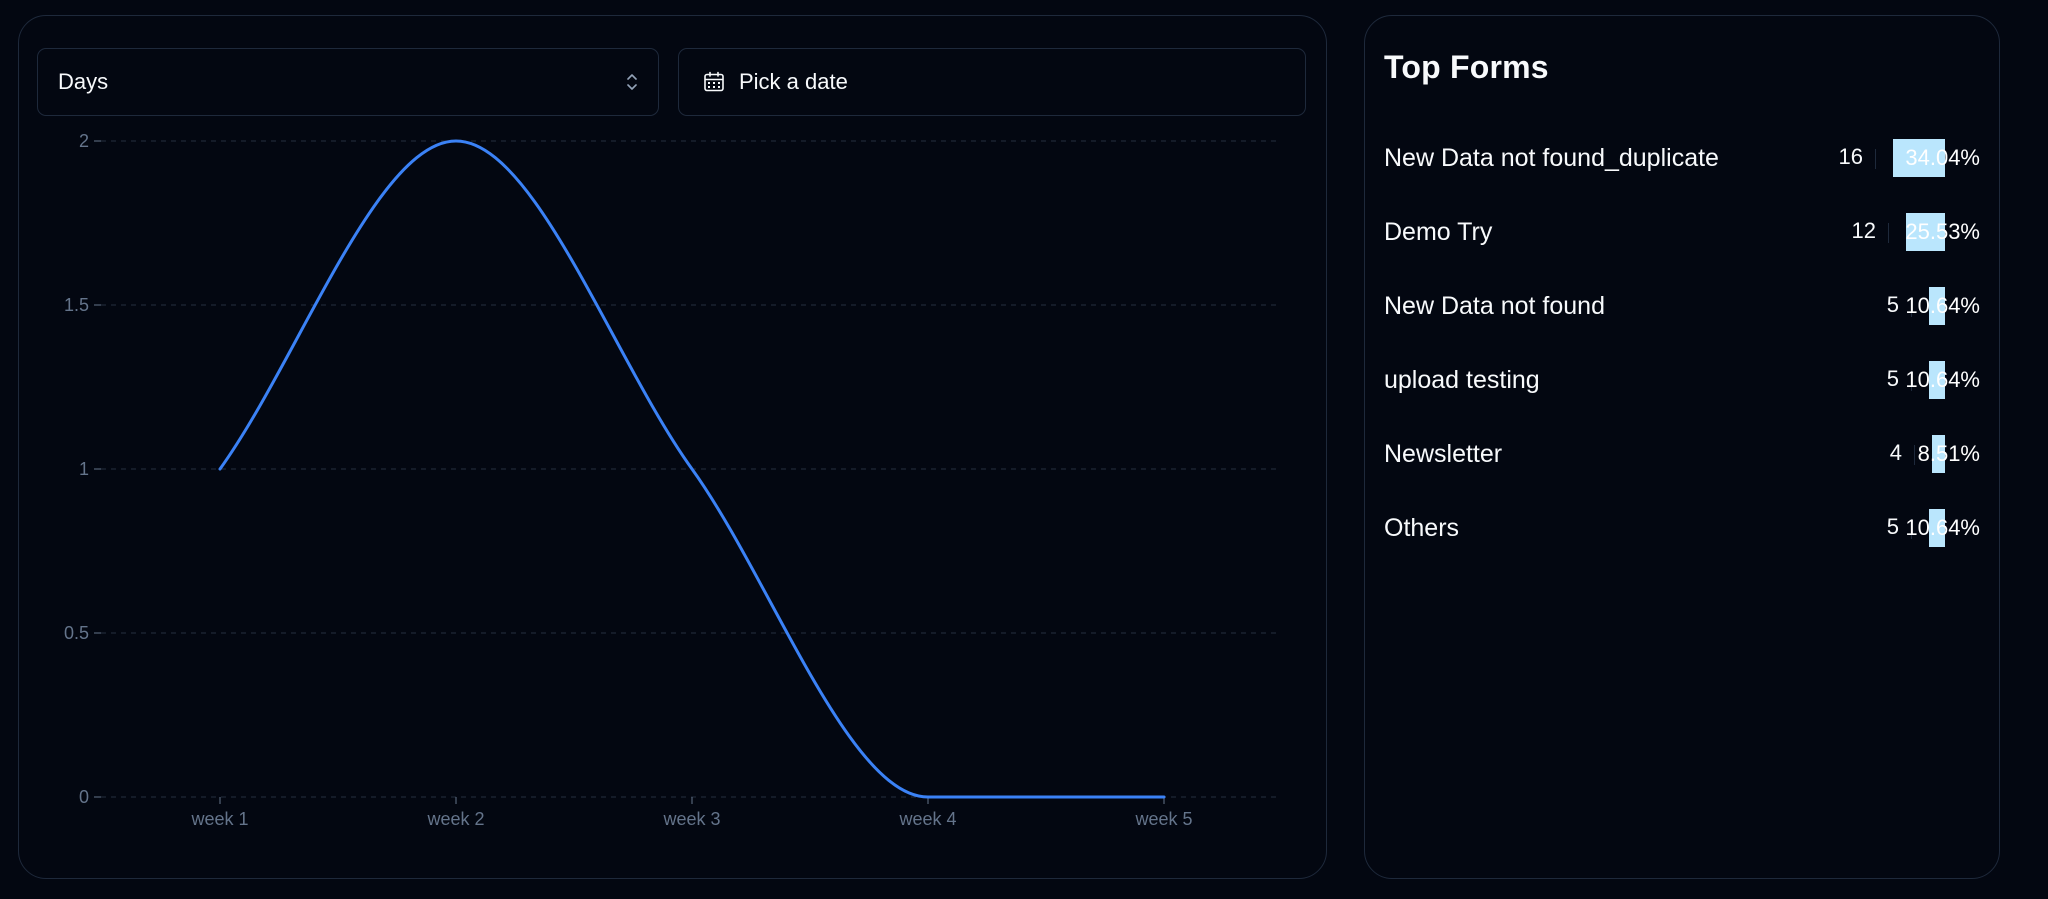 The width and height of the screenshot is (2048, 899). Describe the element at coordinates (1494, 306) in the screenshot. I see `top-form-name: New Data not found` at that location.